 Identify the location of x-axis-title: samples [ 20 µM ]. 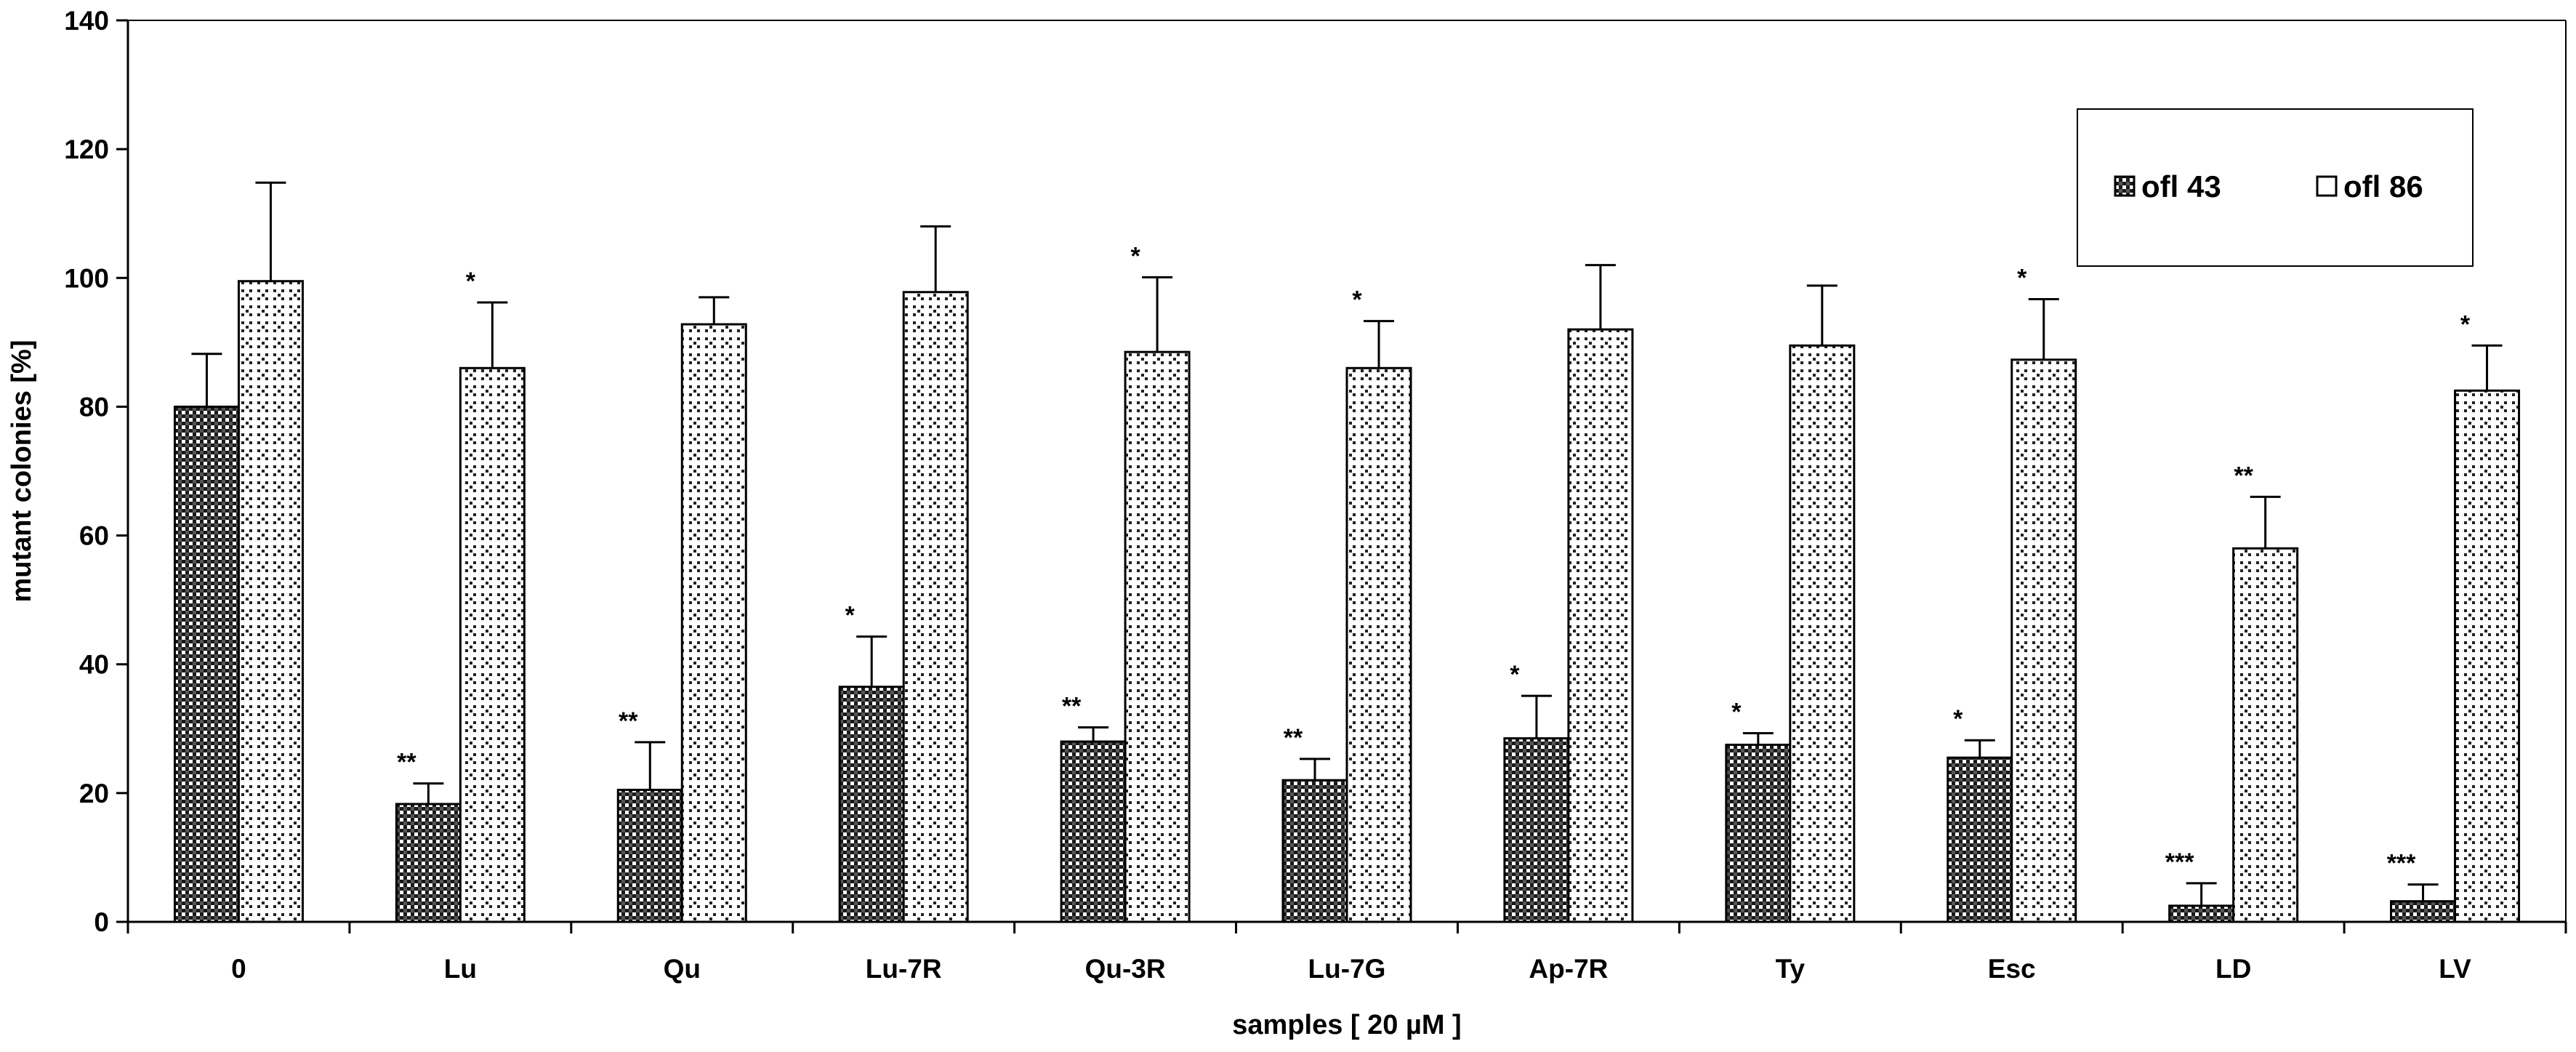
(1346, 1025).